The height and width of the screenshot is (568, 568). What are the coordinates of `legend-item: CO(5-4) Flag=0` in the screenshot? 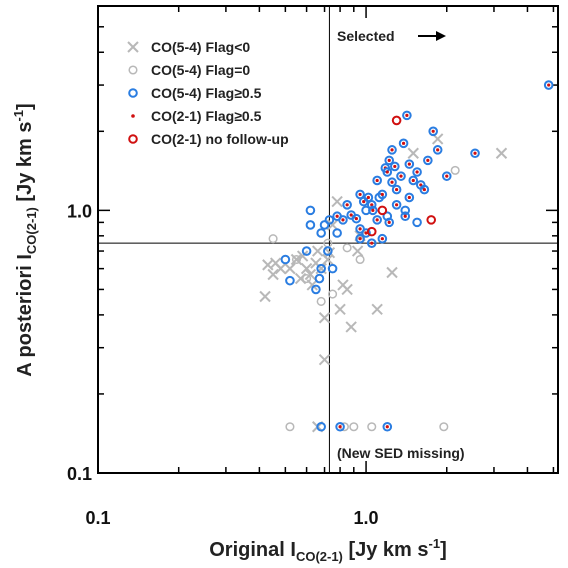 It's located at (189, 70).